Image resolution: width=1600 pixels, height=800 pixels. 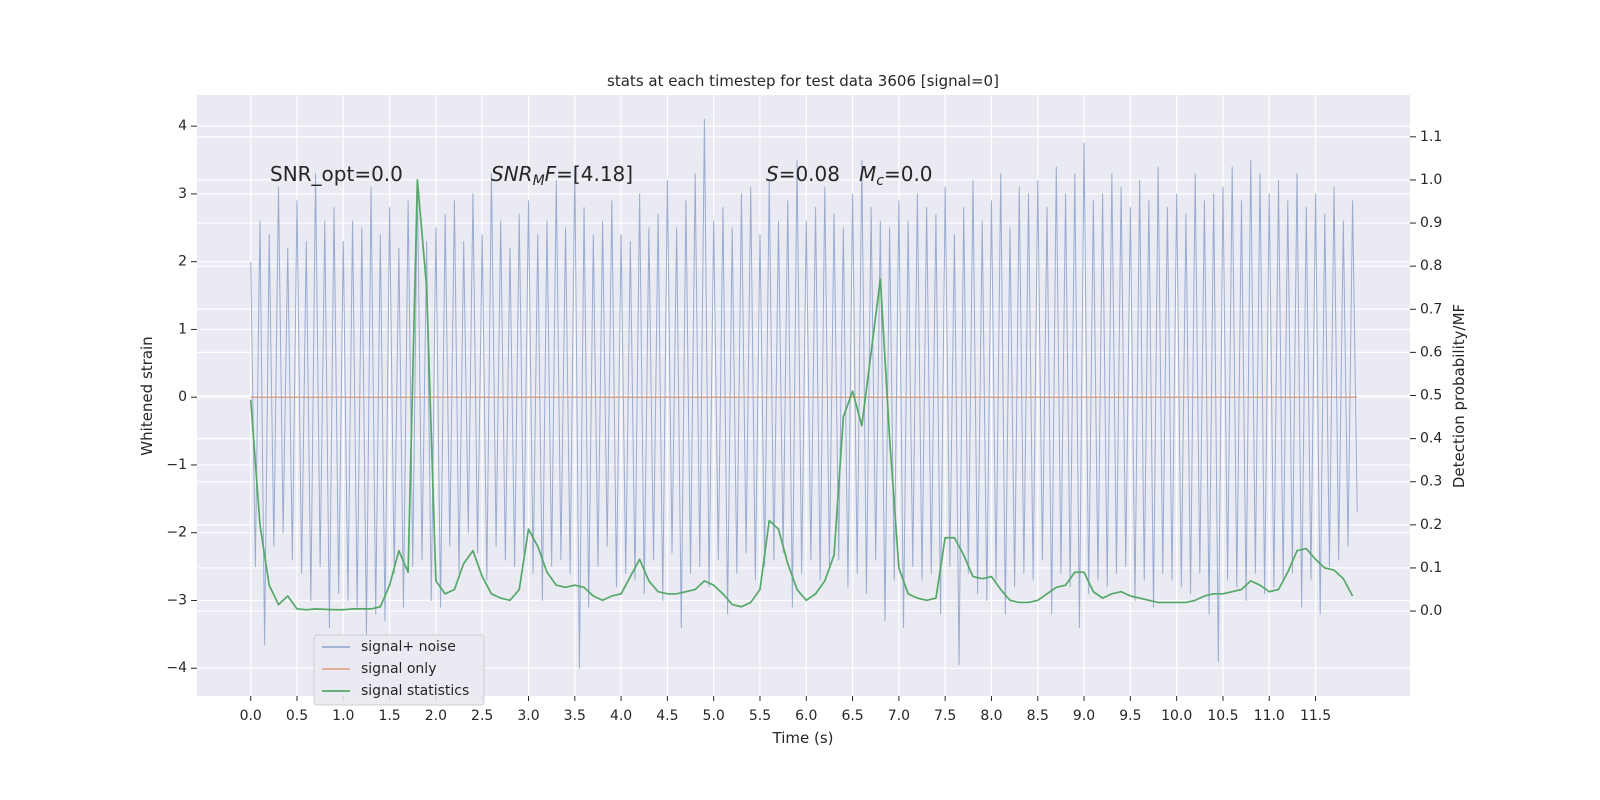 I want to click on legend-label: signal only, so click(x=398, y=669).